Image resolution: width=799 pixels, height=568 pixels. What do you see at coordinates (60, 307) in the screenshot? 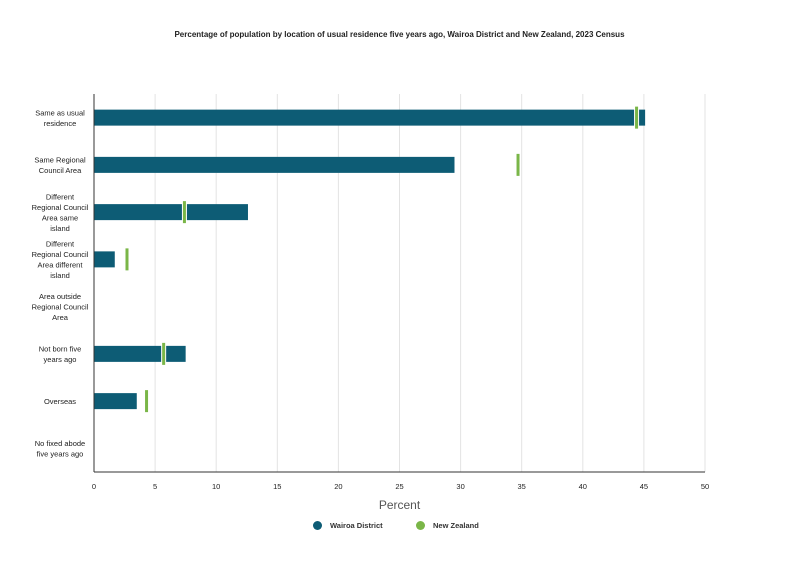
I see `category-label: Area outside Regional Council Area` at bounding box center [60, 307].